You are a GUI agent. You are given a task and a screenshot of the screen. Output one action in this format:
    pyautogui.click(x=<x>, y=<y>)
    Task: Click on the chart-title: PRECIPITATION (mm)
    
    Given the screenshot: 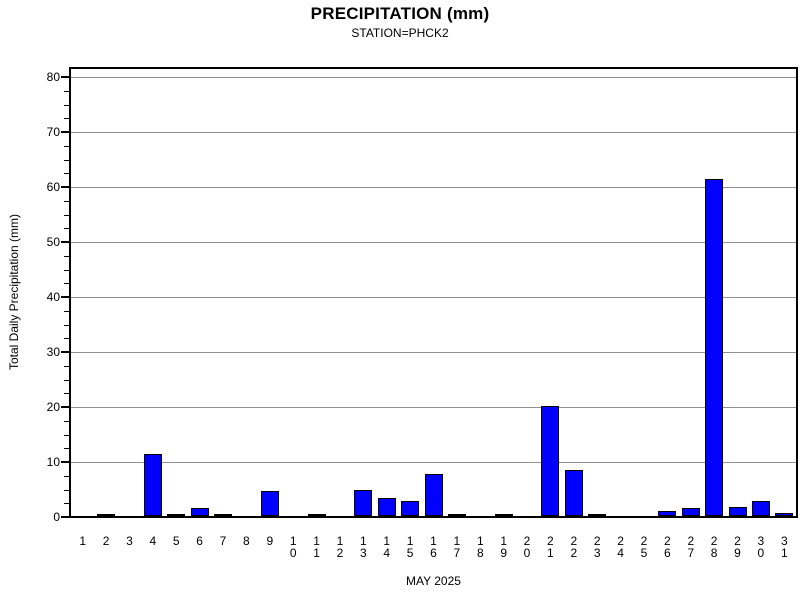 What is the action you would take?
    pyautogui.click(x=400, y=13)
    